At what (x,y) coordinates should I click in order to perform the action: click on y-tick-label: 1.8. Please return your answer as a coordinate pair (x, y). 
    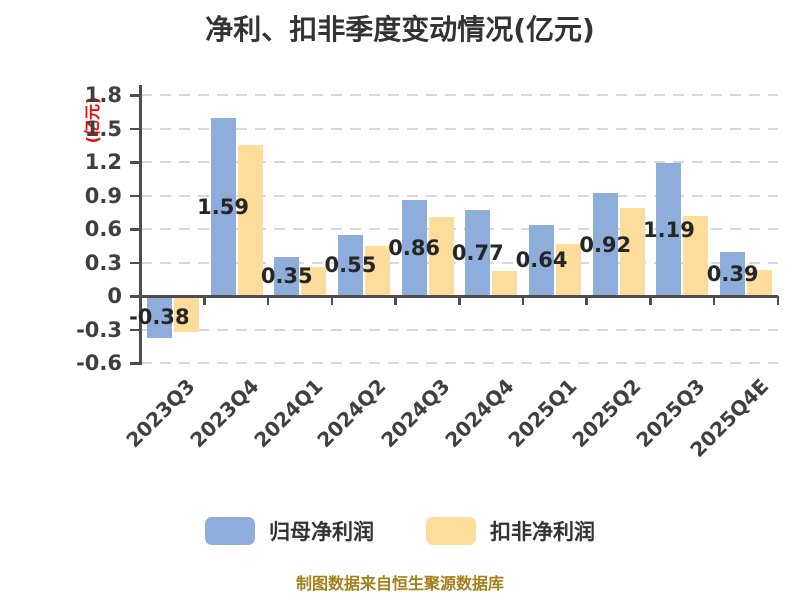
    Looking at the image, I should click on (103, 95).